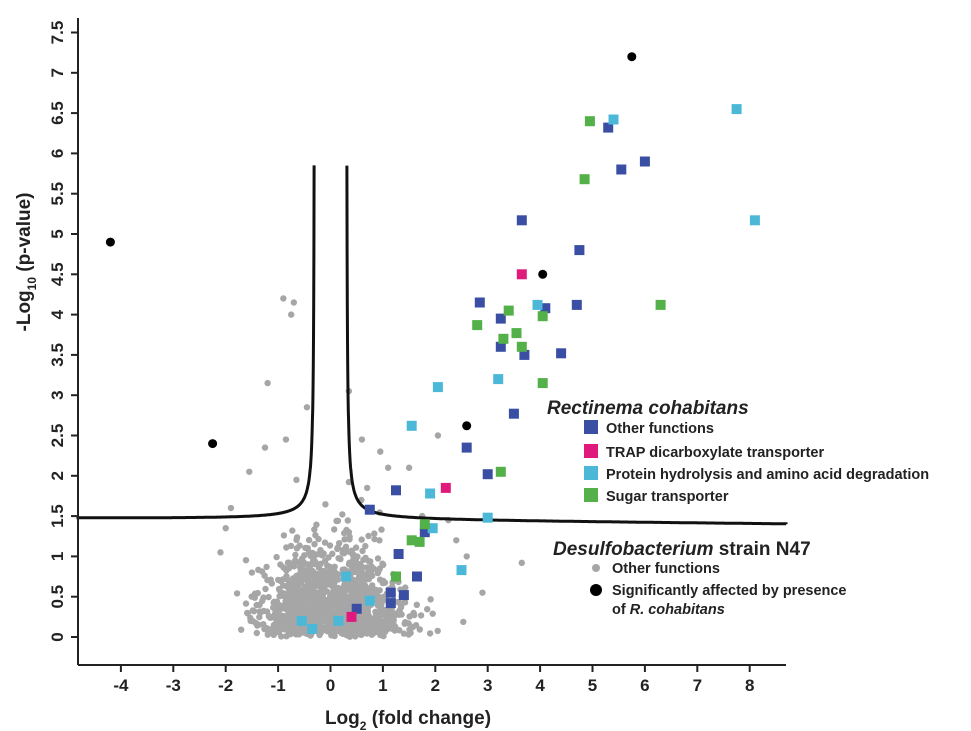 Image resolution: width=971 pixels, height=731 pixels. I want to click on x-tick-label: -2, so click(225, 685).